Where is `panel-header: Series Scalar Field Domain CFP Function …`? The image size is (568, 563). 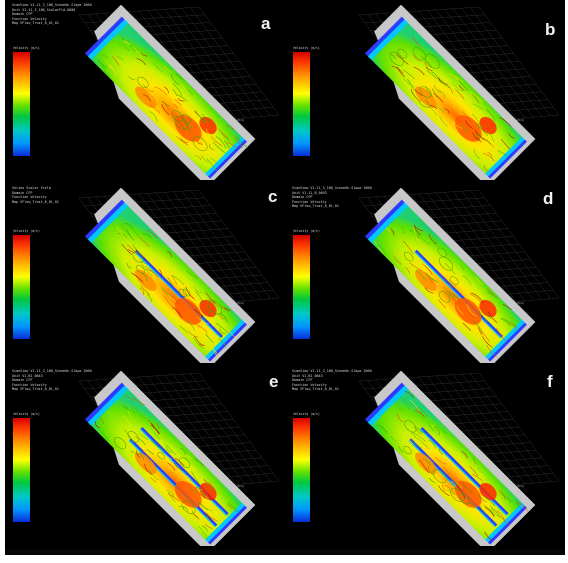
panel-header: Series Scalar Field Domain CFP Function … is located at coordinates (87, 195).